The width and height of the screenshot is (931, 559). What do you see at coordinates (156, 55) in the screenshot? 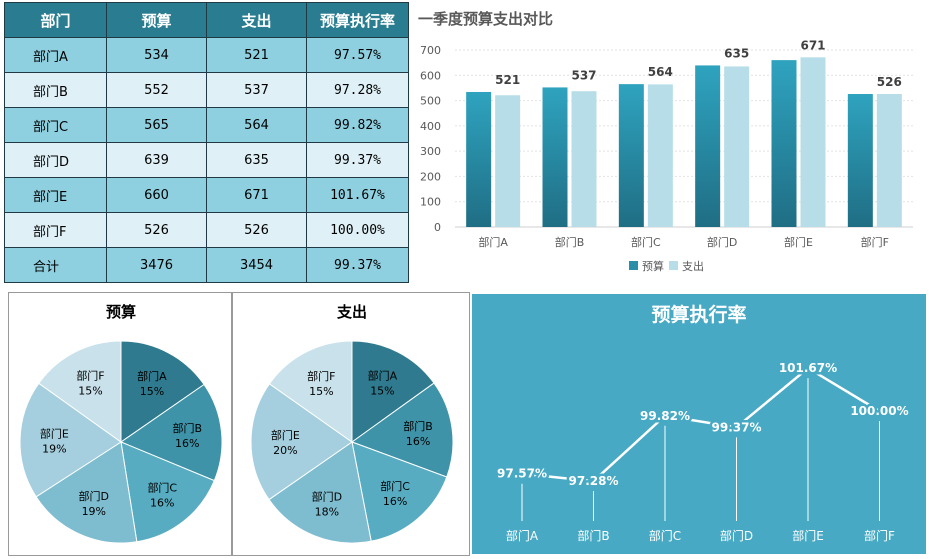
I see `table-cell: 534` at bounding box center [156, 55].